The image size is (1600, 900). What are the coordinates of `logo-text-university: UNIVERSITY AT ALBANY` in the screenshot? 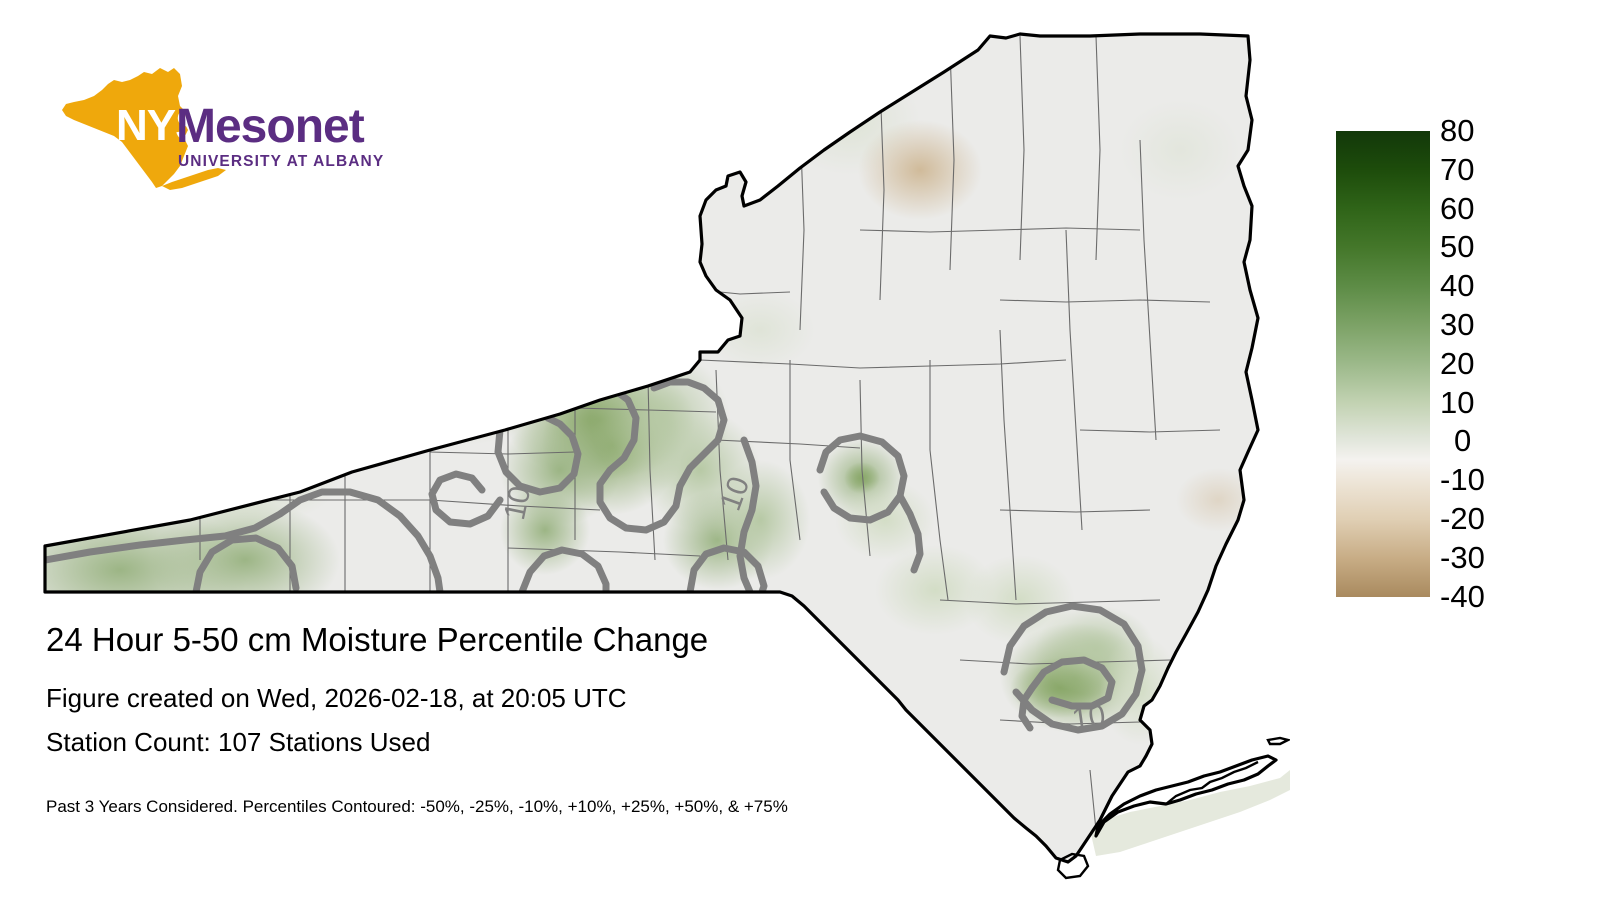 It's located at (281, 161).